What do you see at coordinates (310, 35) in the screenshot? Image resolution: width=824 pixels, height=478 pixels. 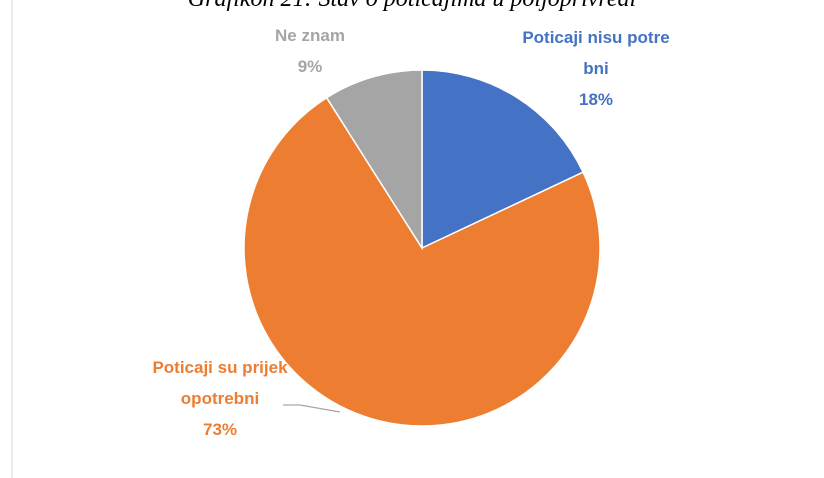 I see `category-label: Ne znam` at bounding box center [310, 35].